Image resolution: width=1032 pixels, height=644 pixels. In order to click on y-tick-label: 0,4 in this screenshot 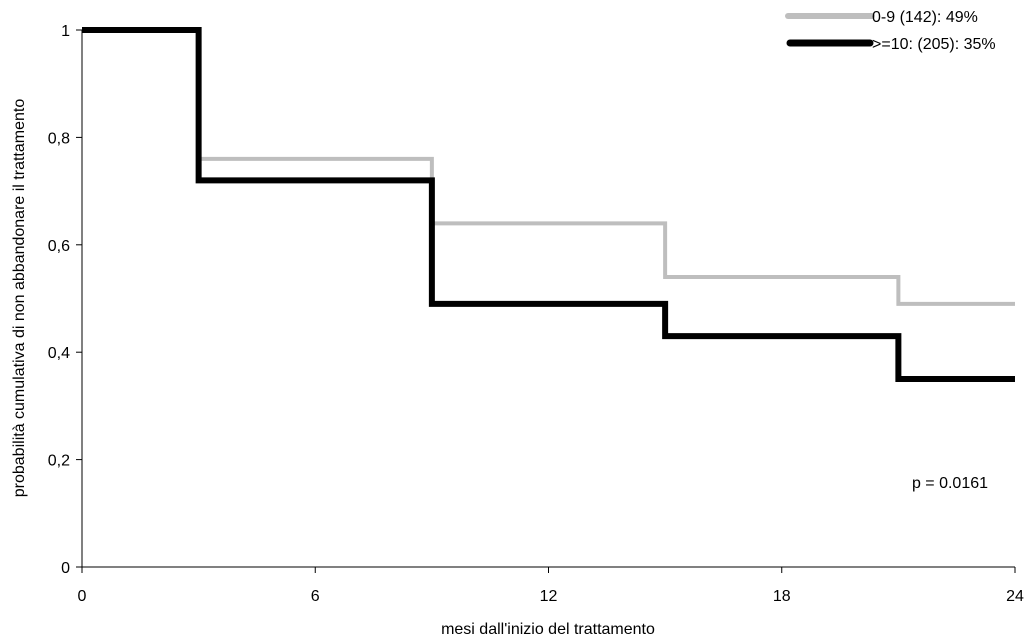, I will do `click(59, 353)`.